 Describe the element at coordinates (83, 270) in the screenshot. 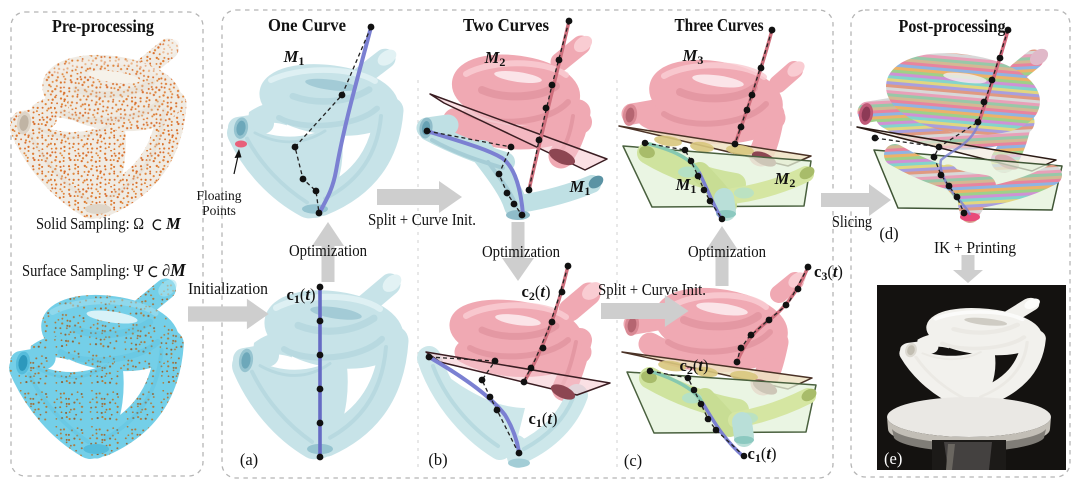

I see `svg-text: Surface Sampling: Ψ` at that location.